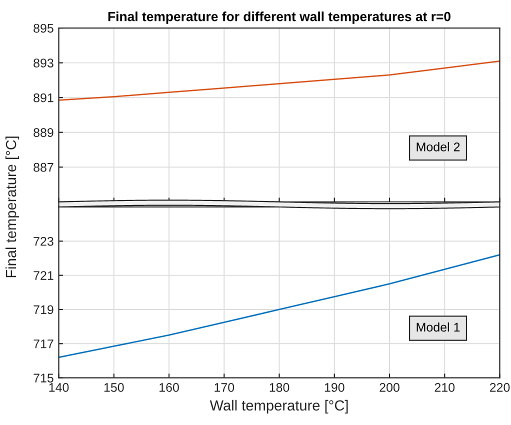 This screenshot has height=425, width=511. Describe the element at coordinates (279, 407) in the screenshot. I see `x-axis-title: Wall temperature [°C]` at that location.